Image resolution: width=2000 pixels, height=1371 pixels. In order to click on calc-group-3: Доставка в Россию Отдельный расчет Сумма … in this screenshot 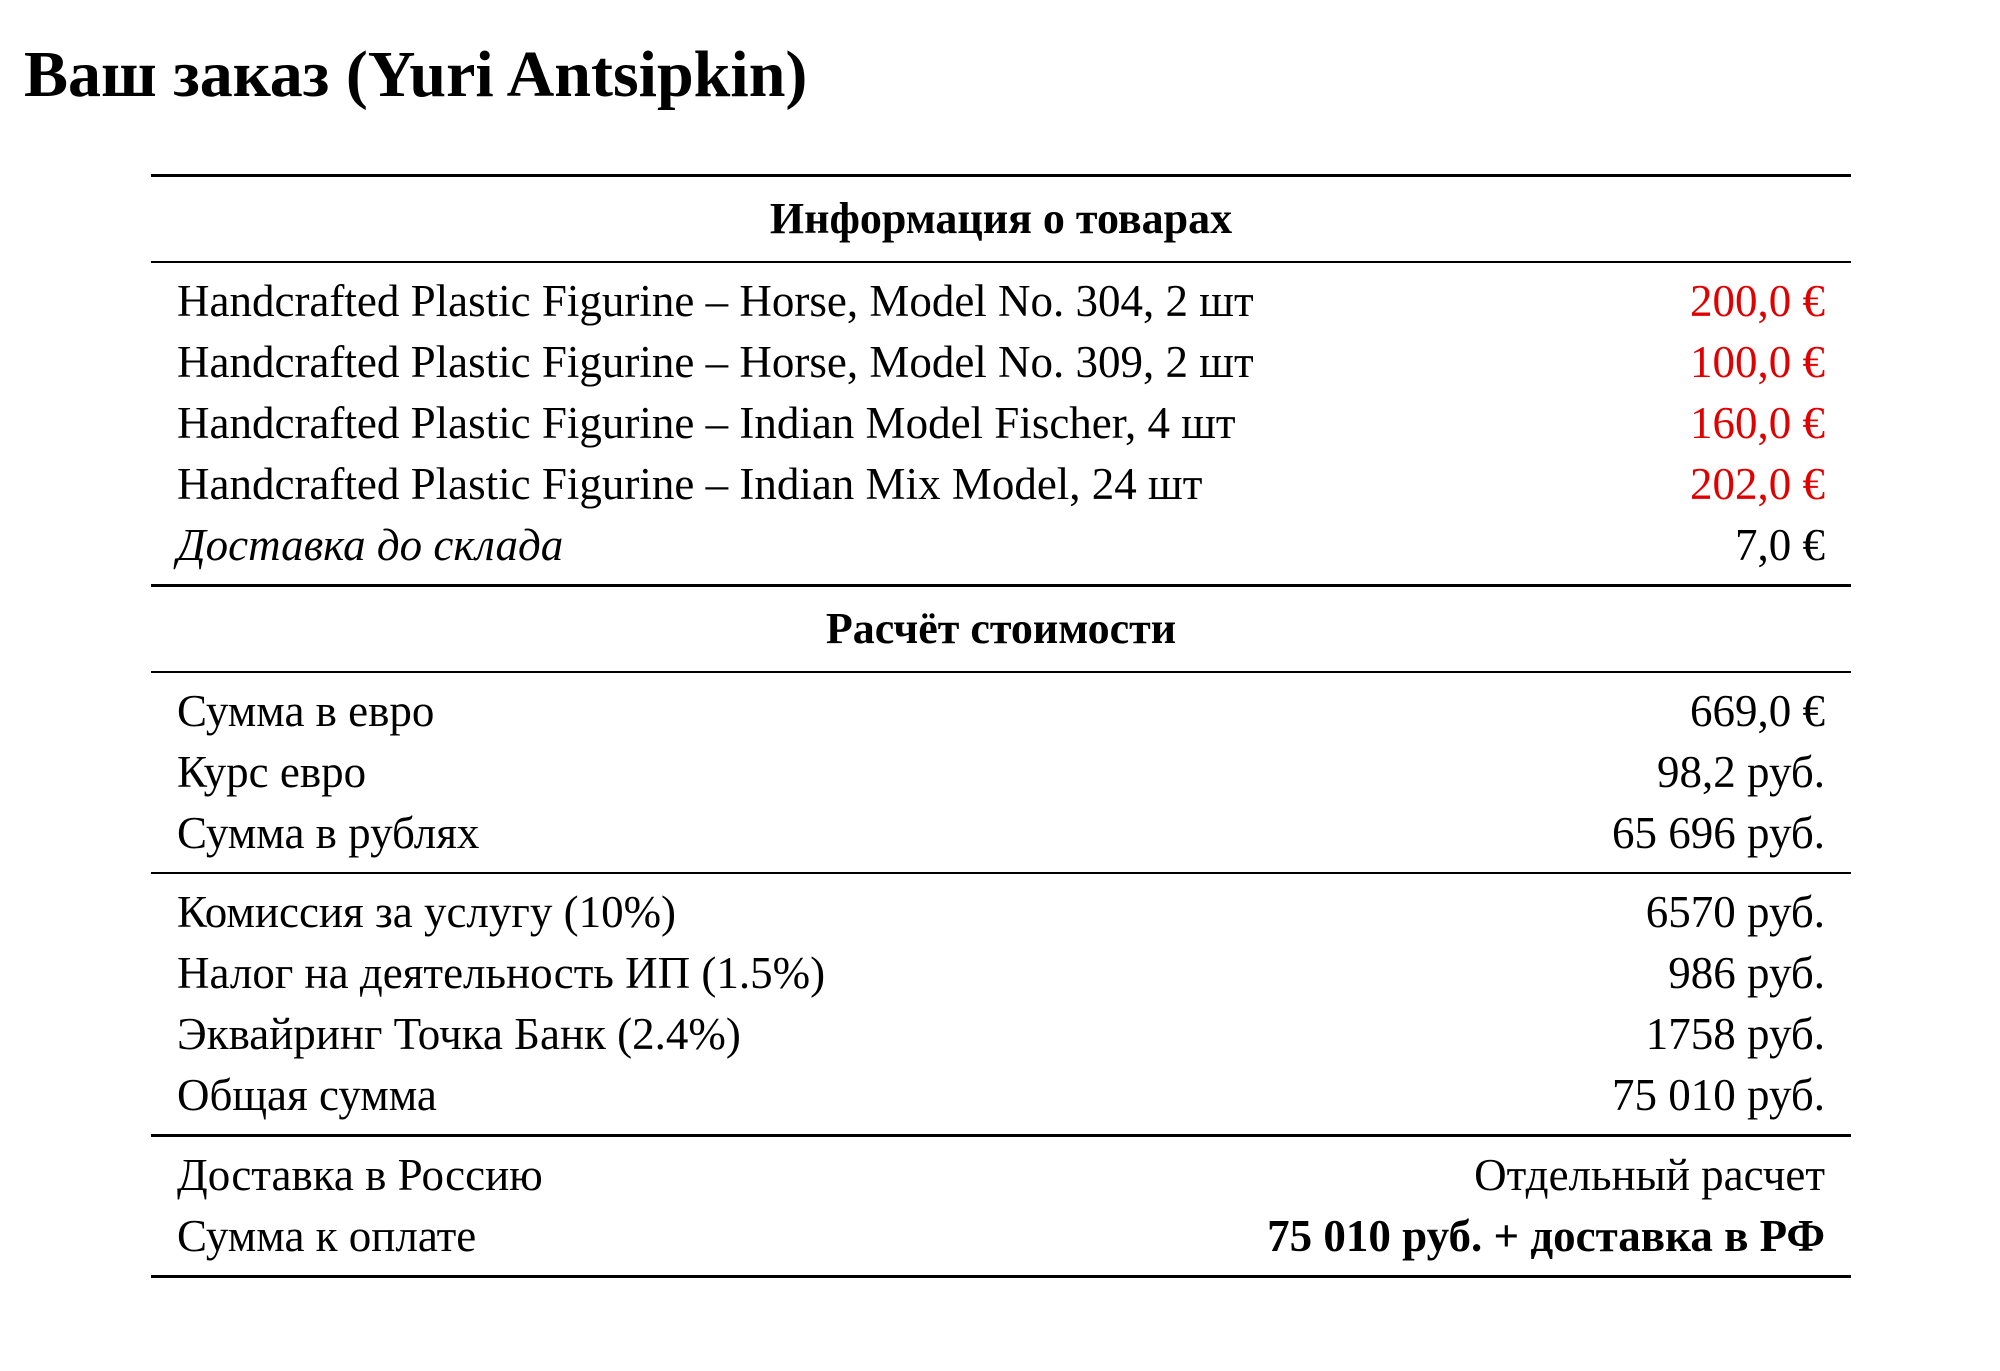, I will do `click(1001, 1206)`.